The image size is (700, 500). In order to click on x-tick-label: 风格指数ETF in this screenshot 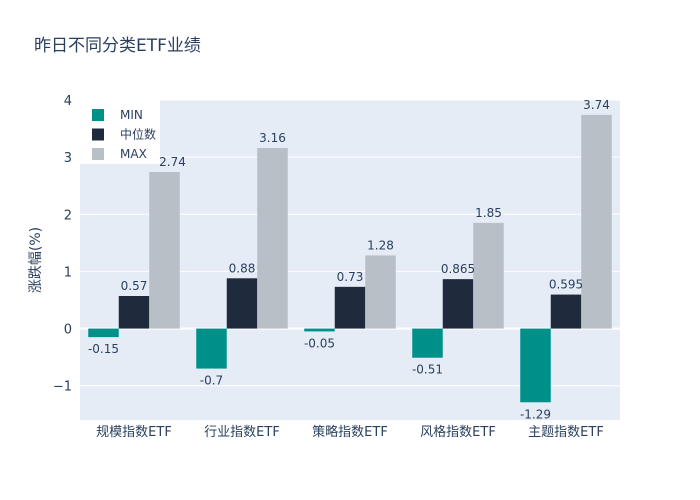, I will do `click(458, 432)`.